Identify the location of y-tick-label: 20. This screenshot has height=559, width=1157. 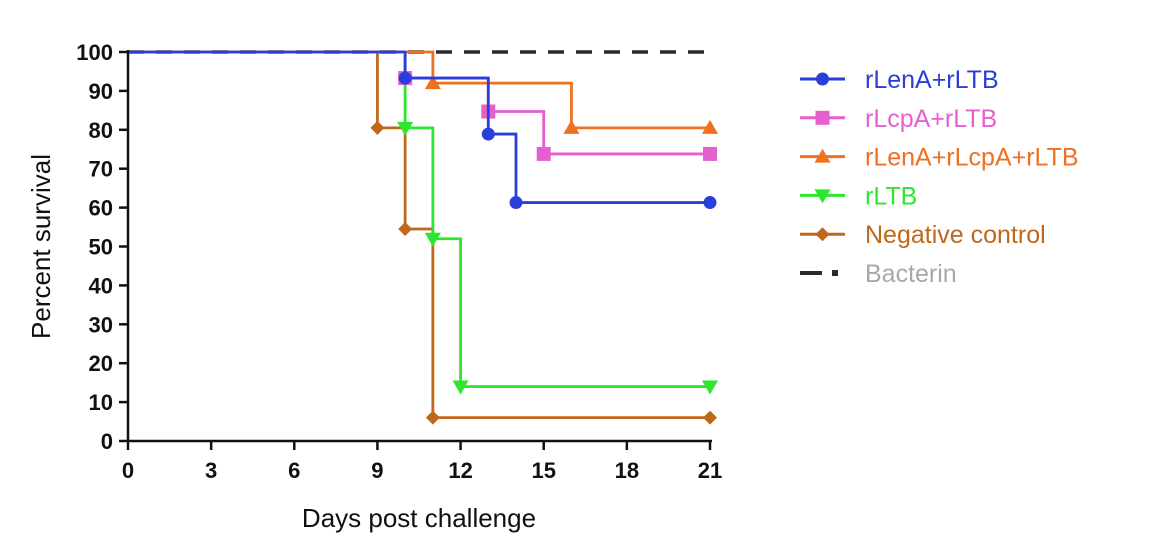
(101, 363).